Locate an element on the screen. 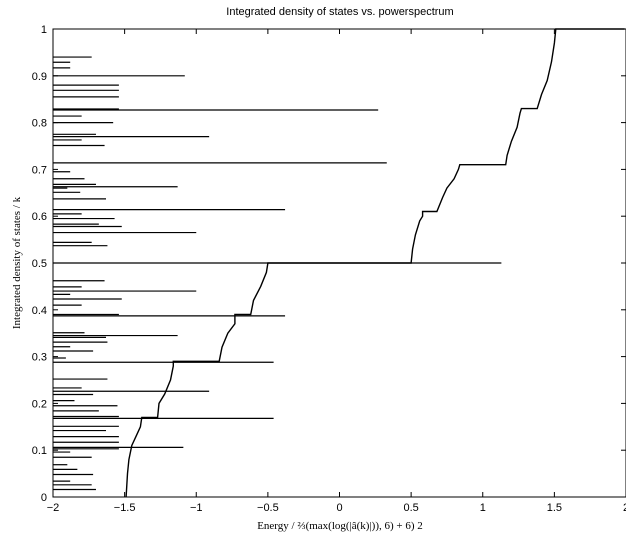 Image resolution: width=626 pixels, height=537 pixels. x-tick-label: 0 is located at coordinates (339, 508).